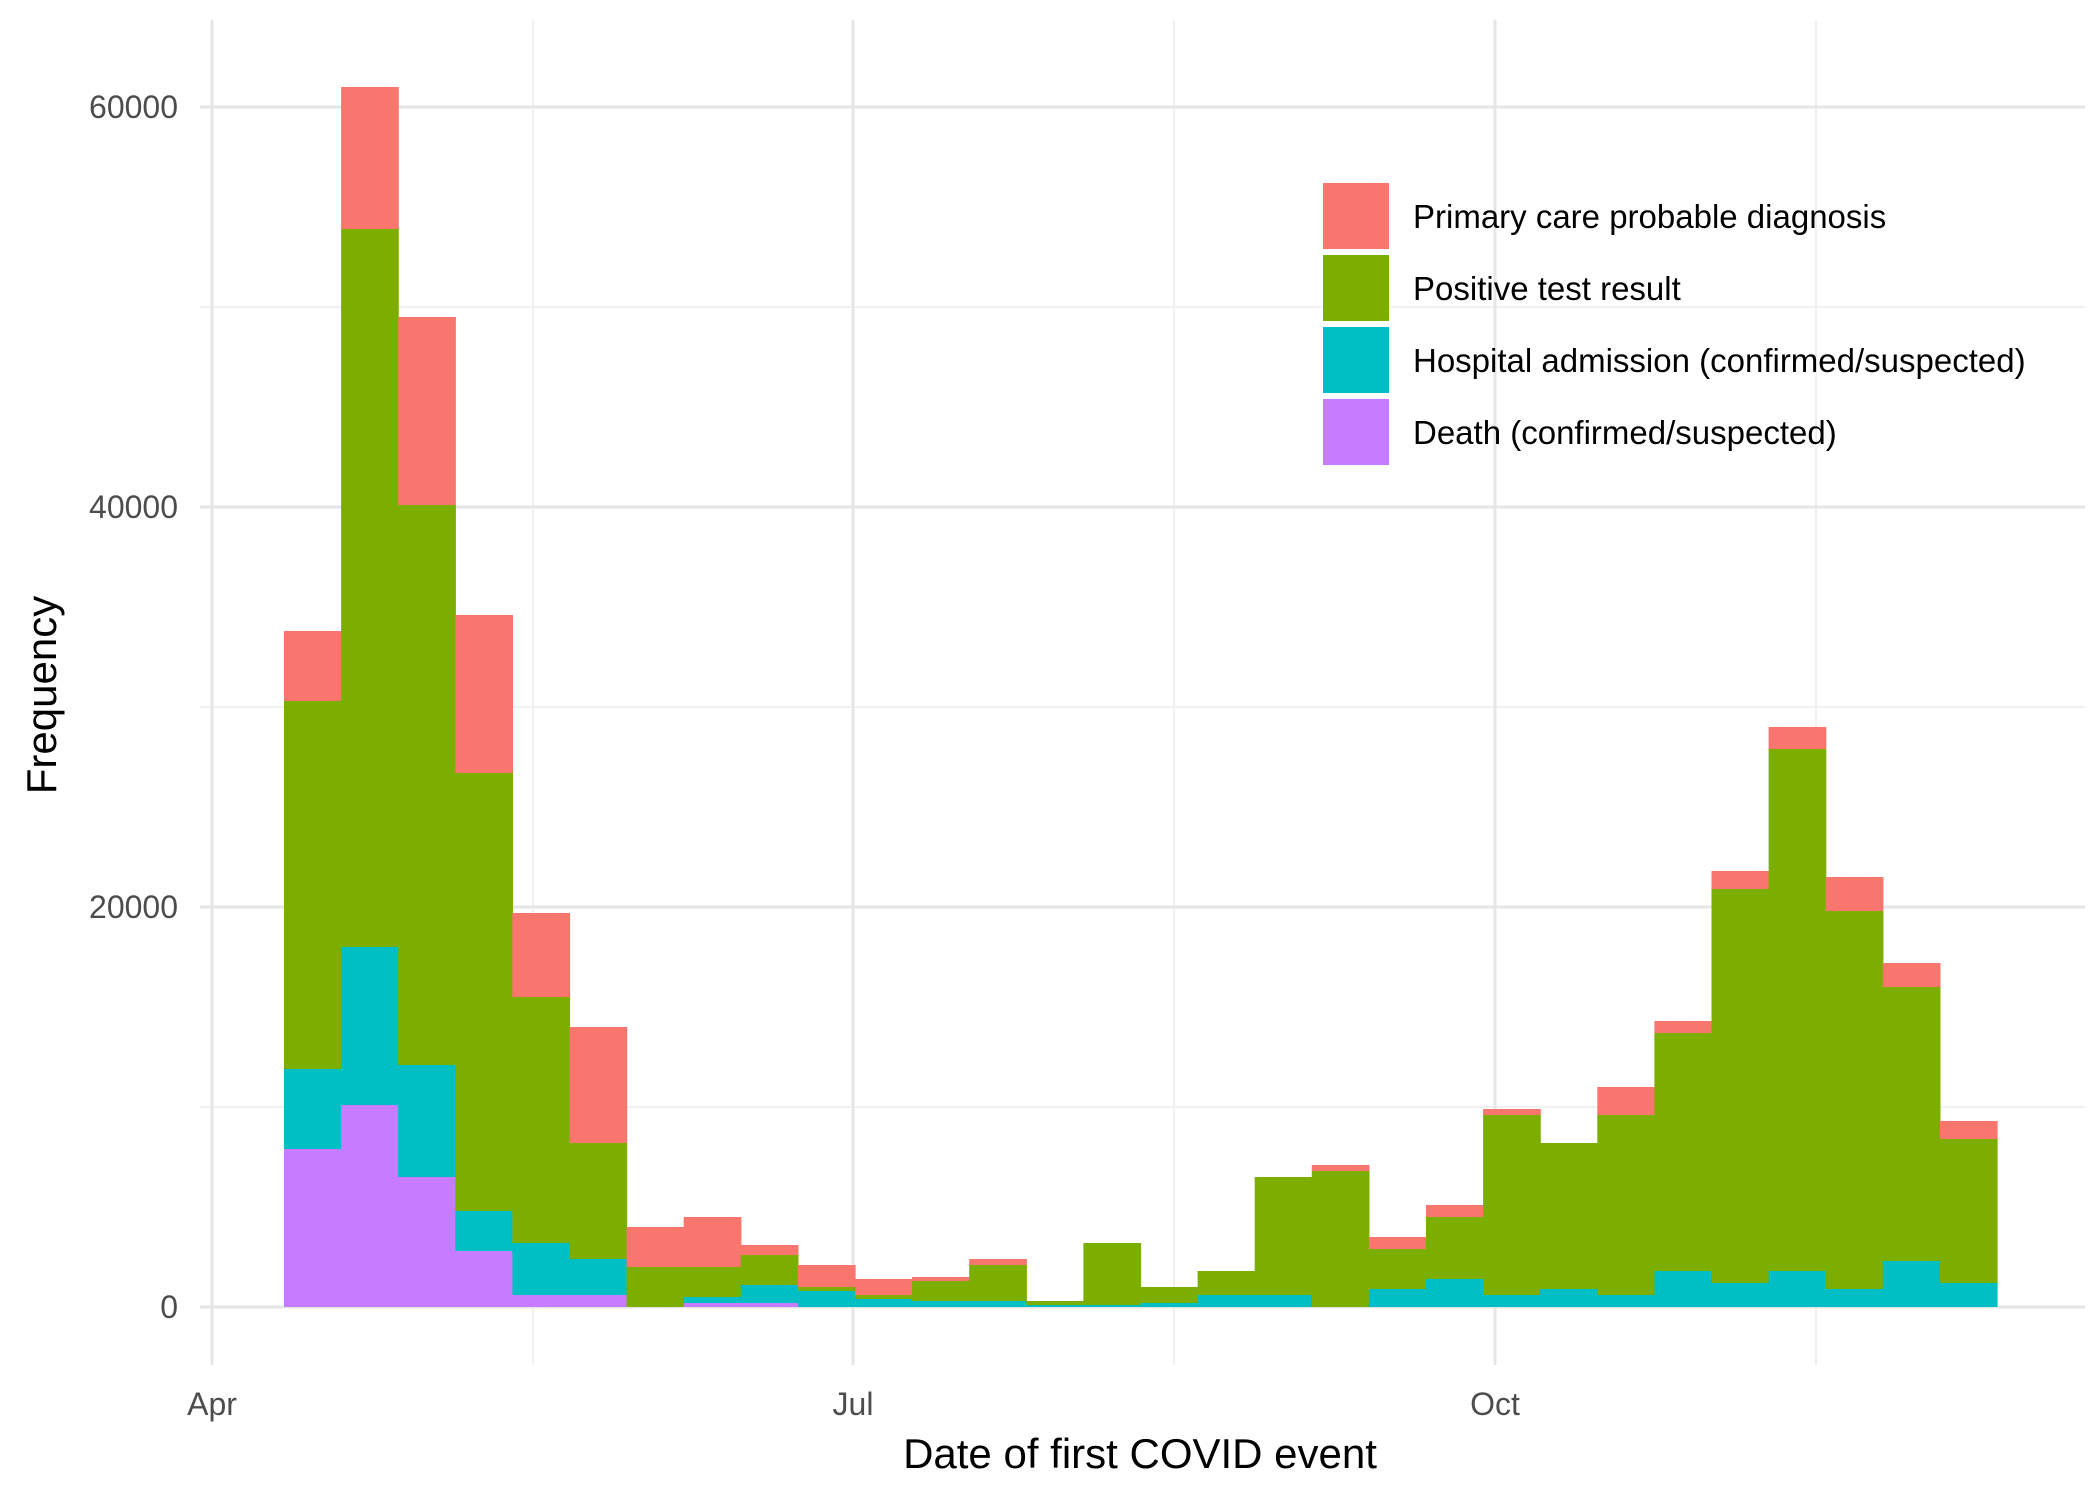 This screenshot has height=1505, width=2100. Describe the element at coordinates (133, 107) in the screenshot. I see `y-tick-label: 60000` at that location.